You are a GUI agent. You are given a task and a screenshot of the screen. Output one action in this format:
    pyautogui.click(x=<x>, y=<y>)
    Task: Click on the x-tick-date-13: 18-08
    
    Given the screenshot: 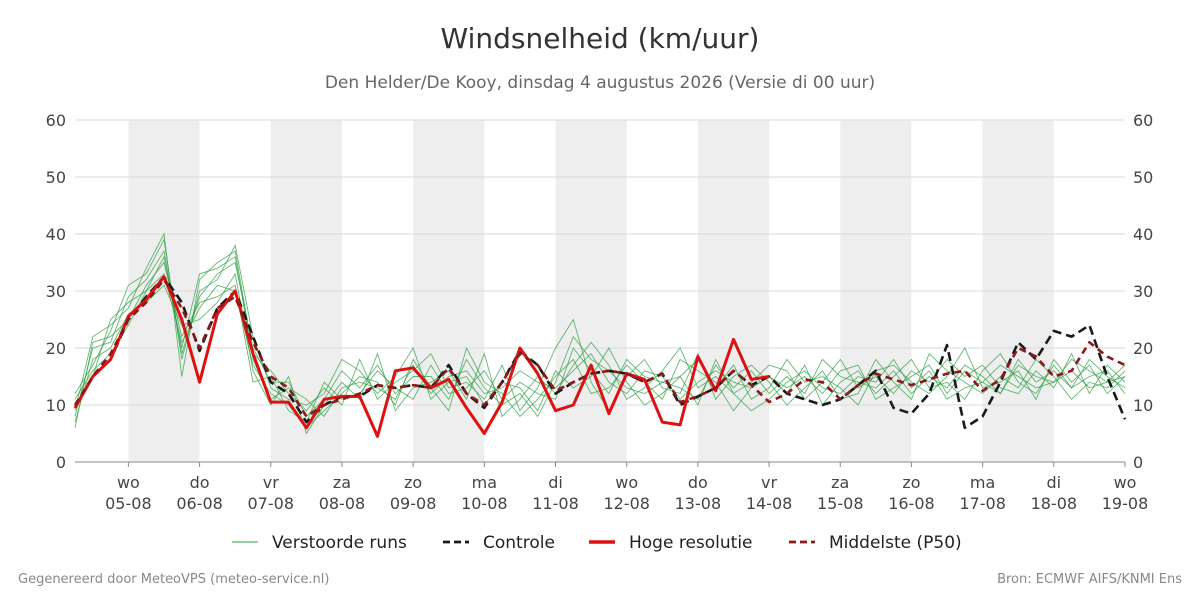 What is the action you would take?
    pyautogui.click(x=1054, y=503)
    